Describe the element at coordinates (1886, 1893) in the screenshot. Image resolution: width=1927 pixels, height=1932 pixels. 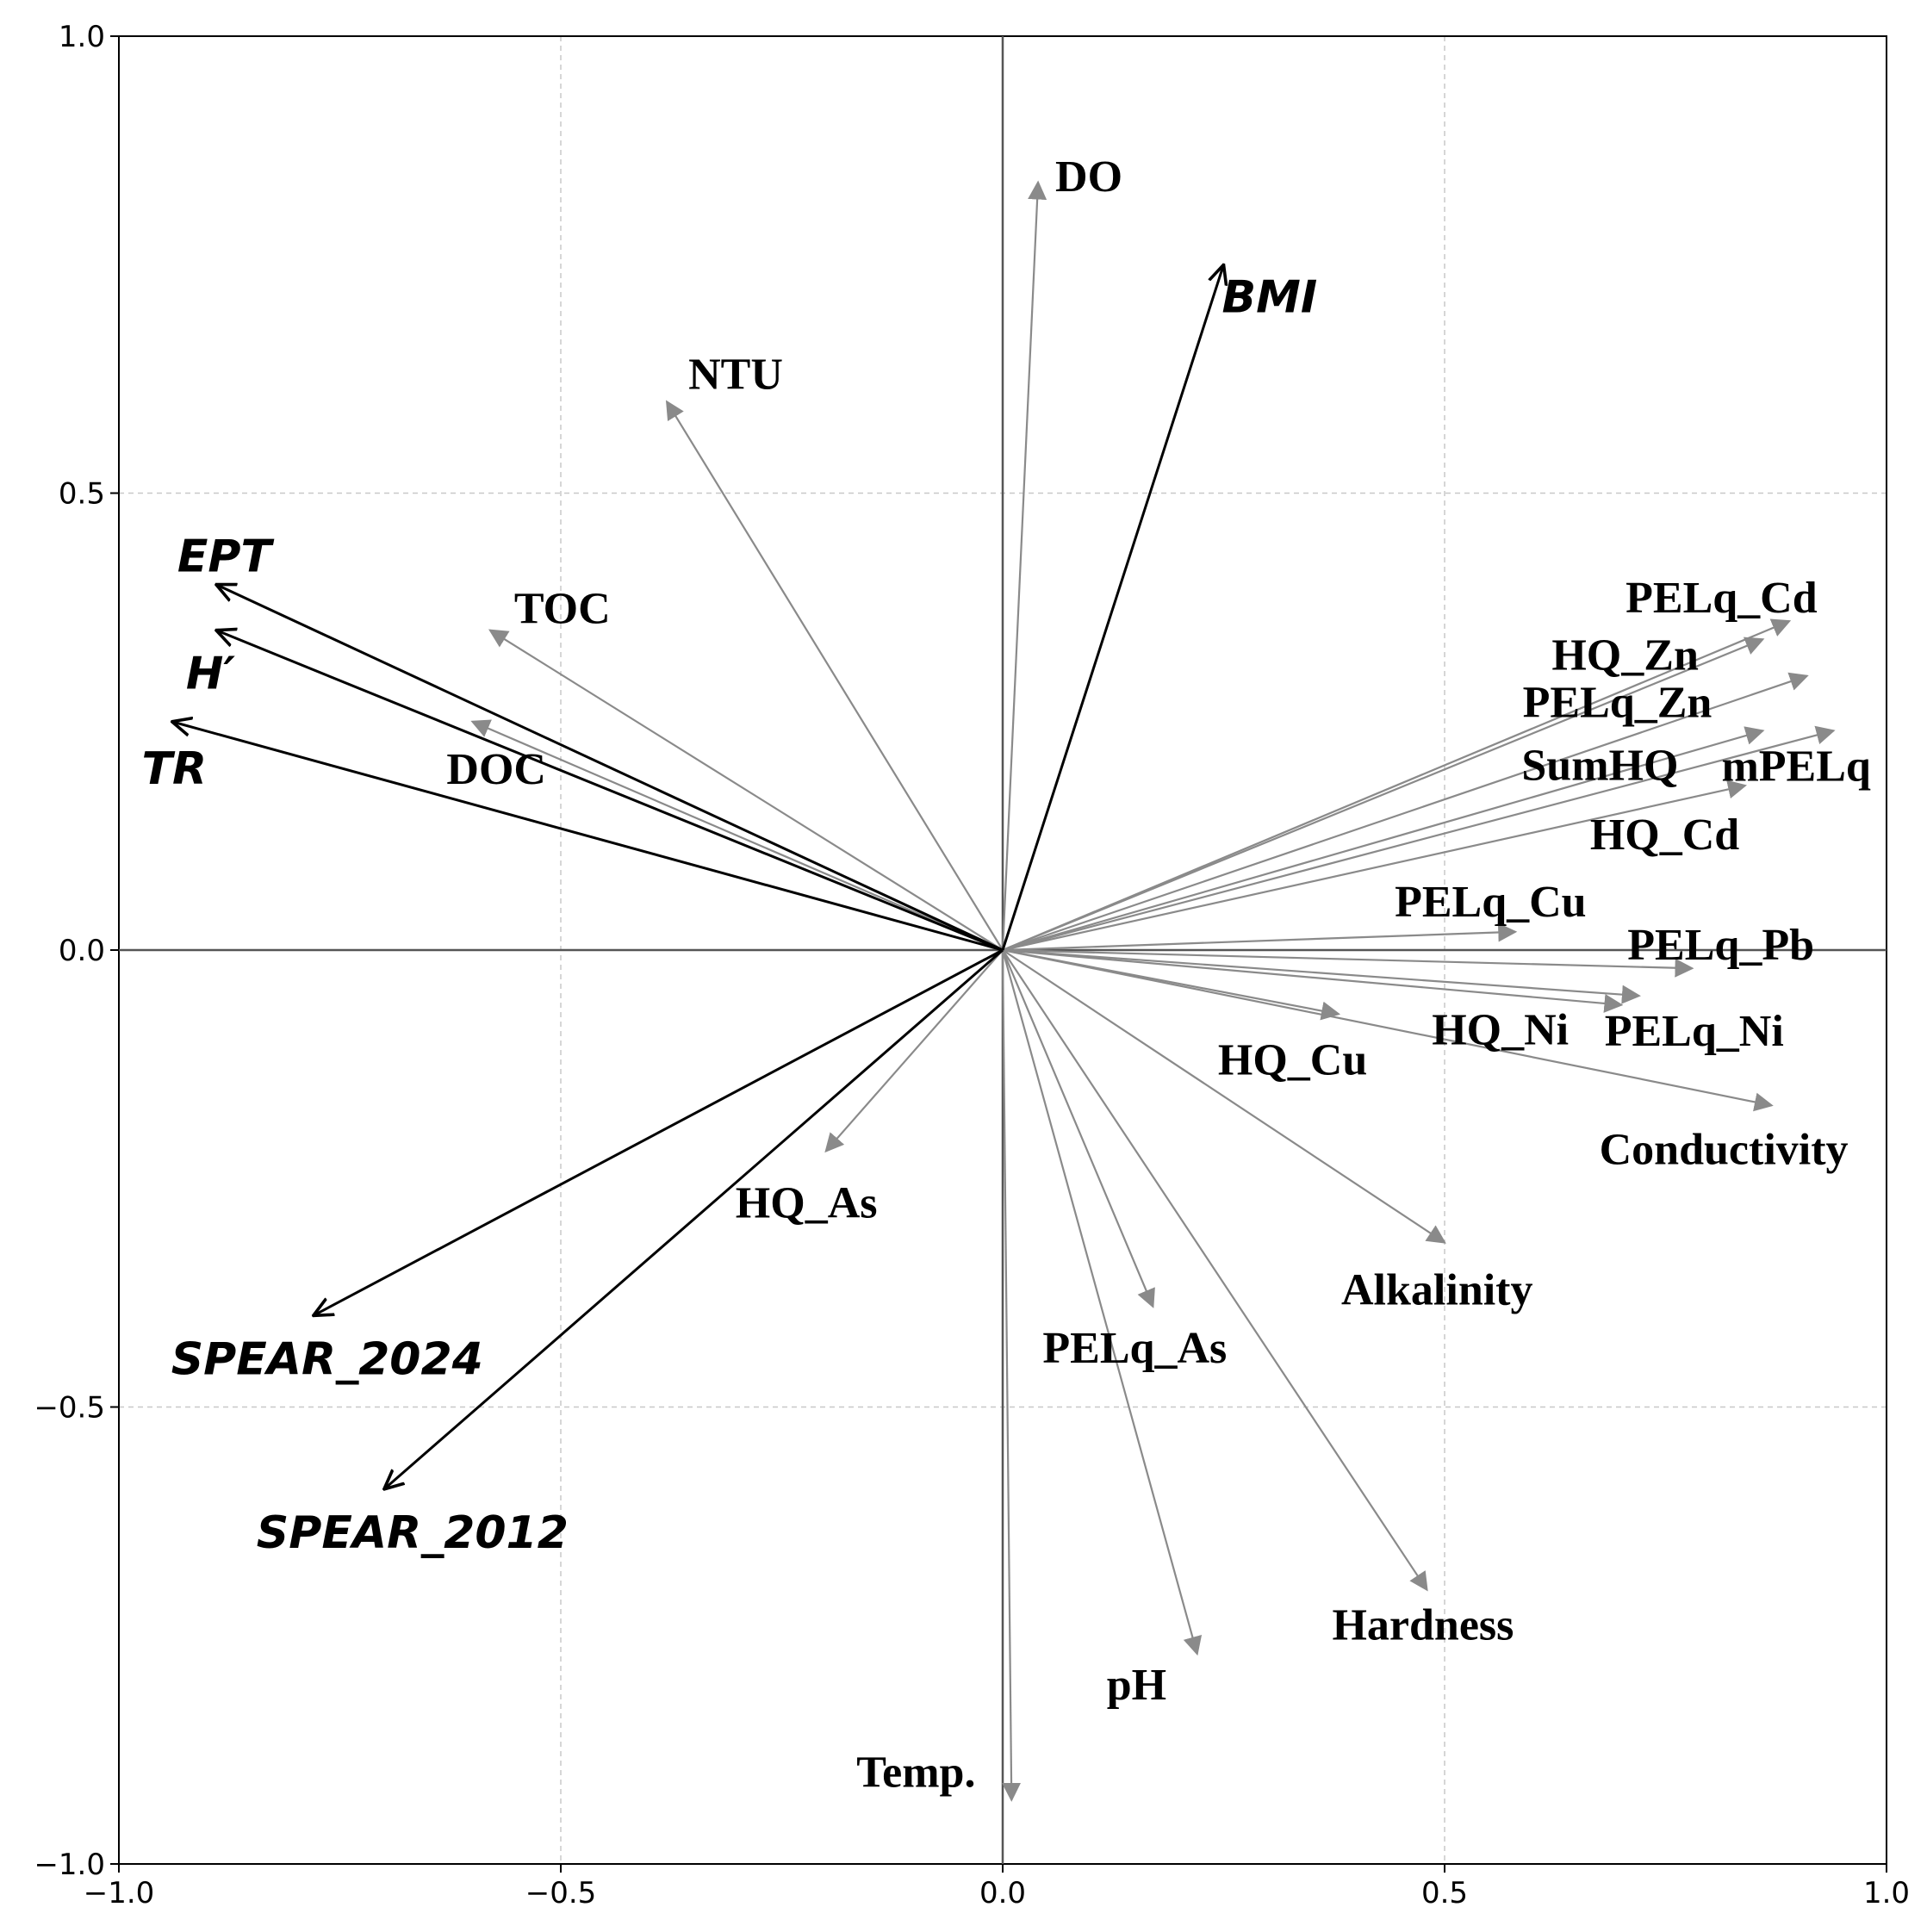
I see `x-tick-label: 1.0` at that location.